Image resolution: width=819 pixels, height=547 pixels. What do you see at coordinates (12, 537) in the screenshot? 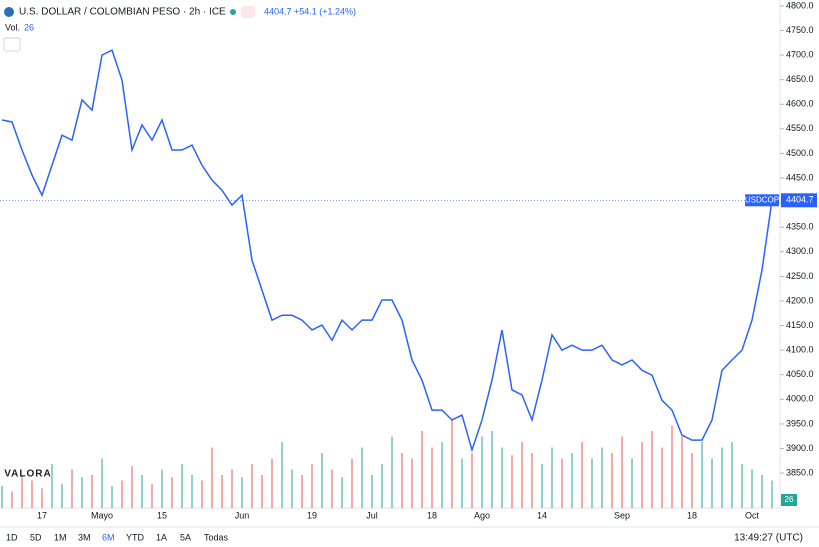
I see `range-button: 1D` at bounding box center [12, 537].